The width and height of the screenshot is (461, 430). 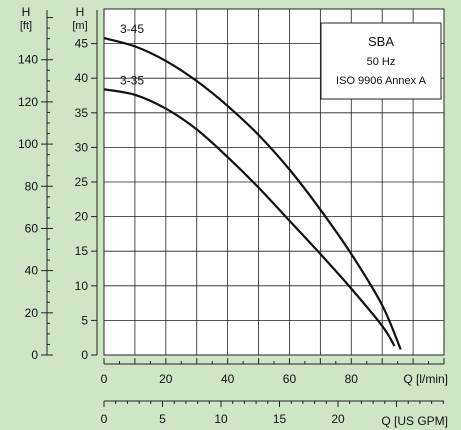 What do you see at coordinates (28, 144) in the screenshot?
I see `y-axis-ft-tick-label: 100` at bounding box center [28, 144].